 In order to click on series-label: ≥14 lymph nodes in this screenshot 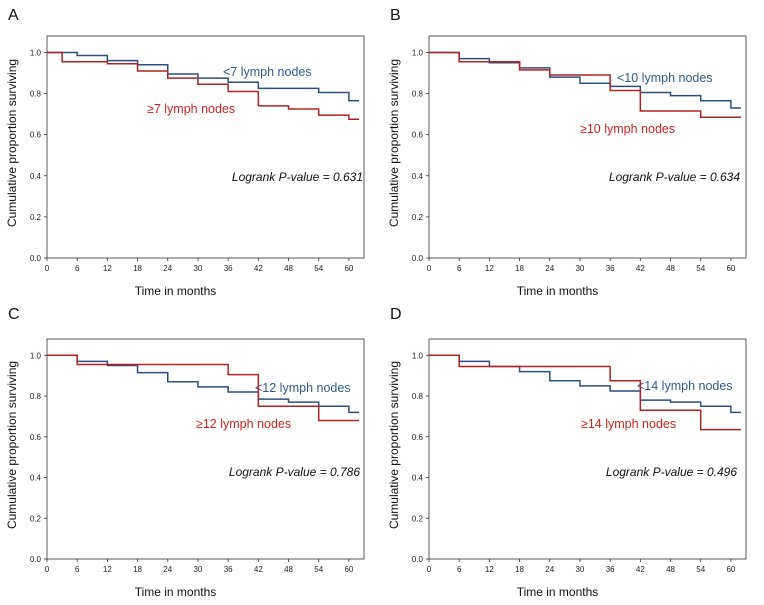, I will do `click(628, 424)`.